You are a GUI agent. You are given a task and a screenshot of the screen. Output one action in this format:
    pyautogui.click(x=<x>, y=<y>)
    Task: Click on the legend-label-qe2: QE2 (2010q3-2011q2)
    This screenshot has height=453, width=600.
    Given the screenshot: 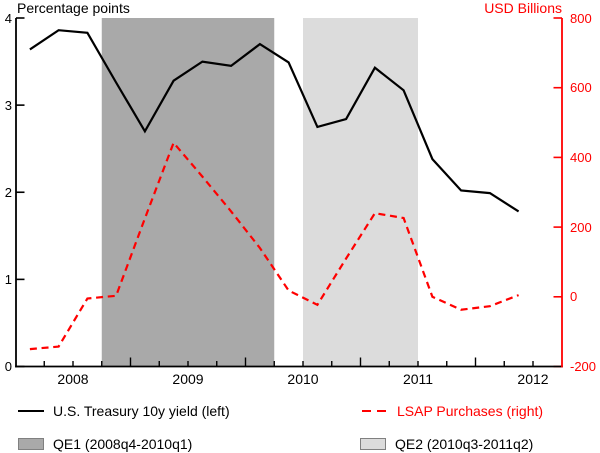 What is the action you would take?
    pyautogui.click(x=464, y=444)
    